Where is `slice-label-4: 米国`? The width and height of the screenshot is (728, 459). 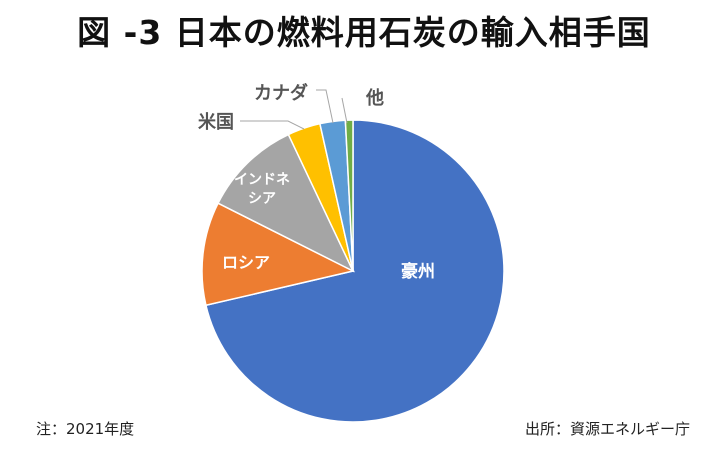 slice-label-4: 米国 is located at coordinates (216, 122).